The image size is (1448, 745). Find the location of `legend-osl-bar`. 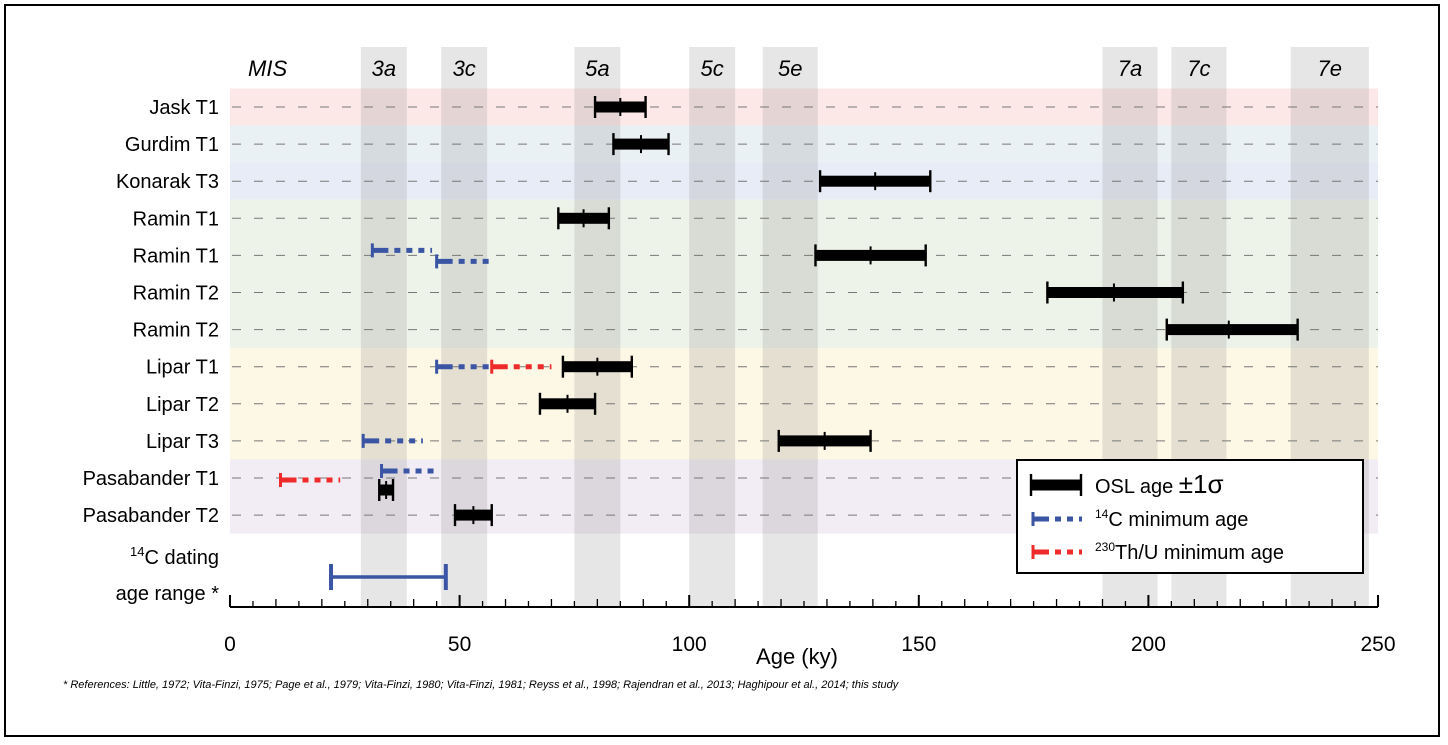

legend-osl-bar is located at coordinates (1056, 485).